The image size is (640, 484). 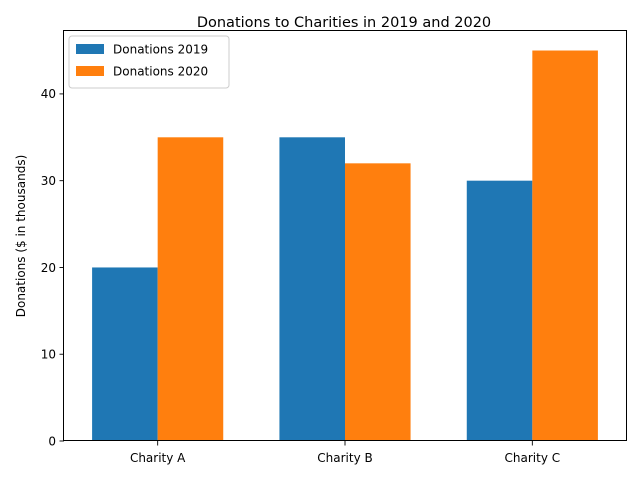 I want to click on bar-2019-charity-c, so click(x=499, y=310).